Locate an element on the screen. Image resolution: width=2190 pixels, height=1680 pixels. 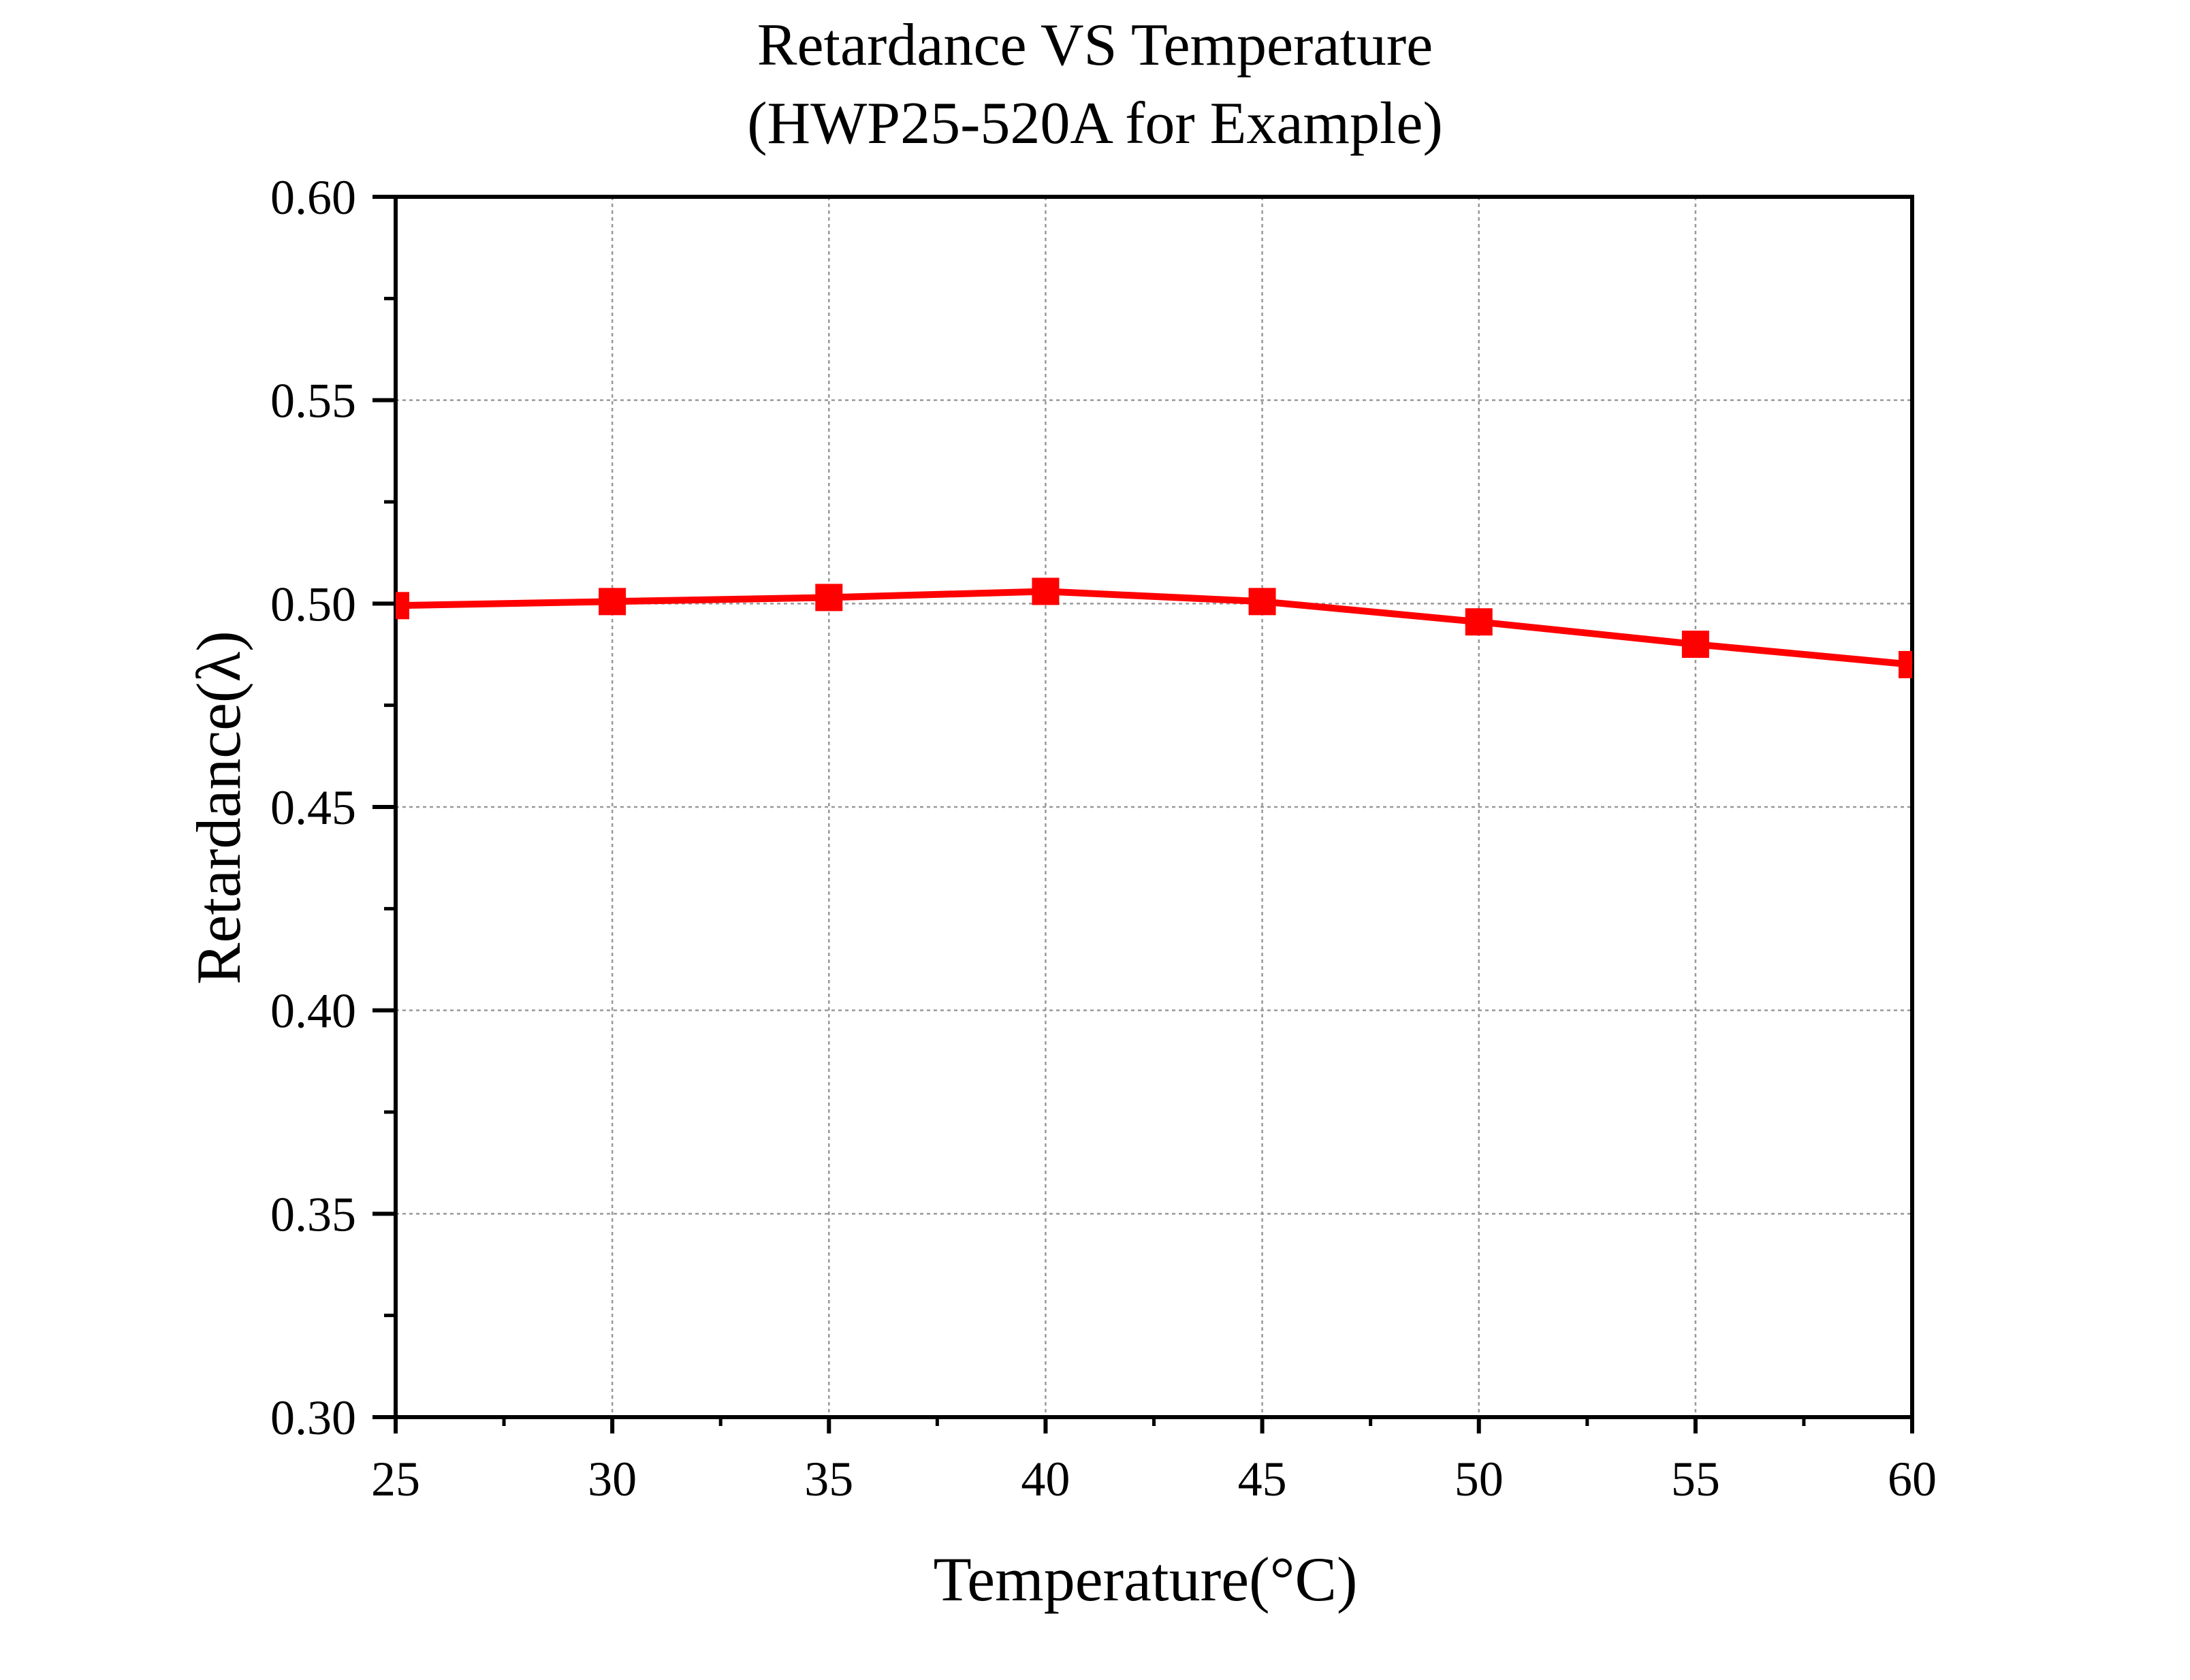
y-tick-label: 0.55 is located at coordinates (313, 401).